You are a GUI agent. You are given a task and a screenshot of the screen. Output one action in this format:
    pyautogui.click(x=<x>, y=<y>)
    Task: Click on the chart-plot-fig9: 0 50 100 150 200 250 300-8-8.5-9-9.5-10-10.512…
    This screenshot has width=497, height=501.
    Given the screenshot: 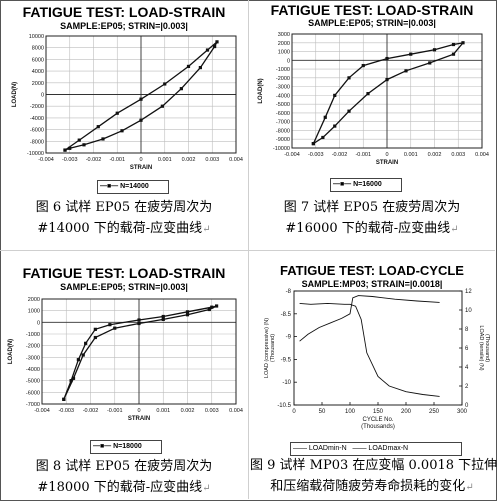 What is the action you would take?
    pyautogui.click(x=377, y=359)
    